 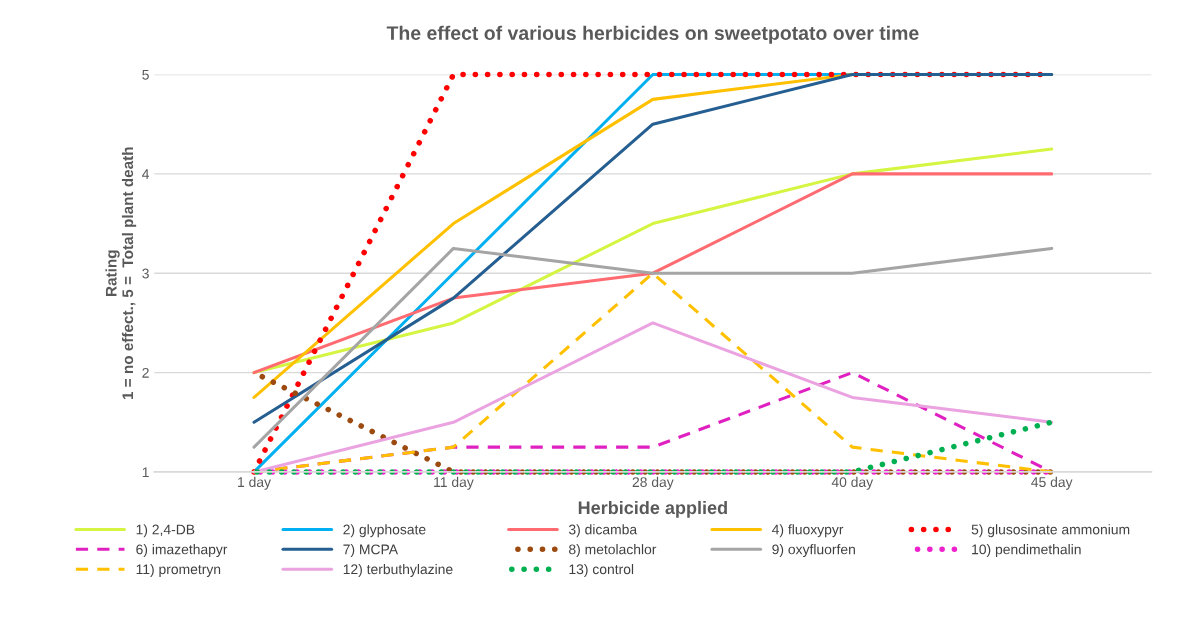 What do you see at coordinates (398, 570) in the screenshot?
I see `legend-label: 12) terbuthylazine` at bounding box center [398, 570].